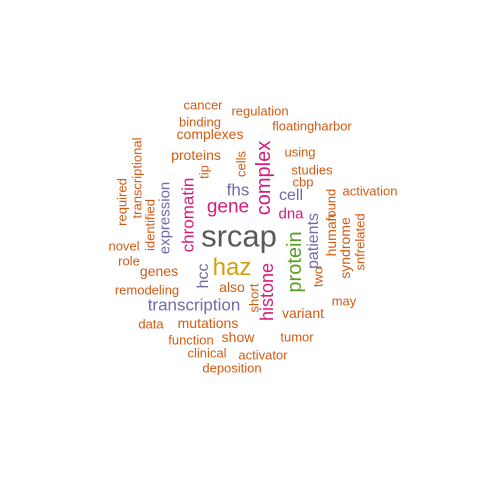  What do you see at coordinates (291, 195) in the screenshot?
I see `word-cell: cell` at bounding box center [291, 195].